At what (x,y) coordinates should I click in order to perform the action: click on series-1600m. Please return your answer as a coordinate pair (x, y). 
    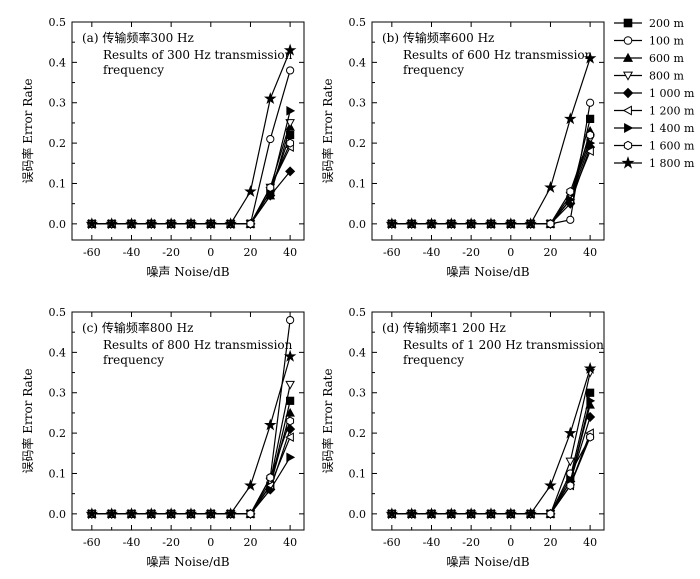
    Looking at the image, I should click on (191, 183).